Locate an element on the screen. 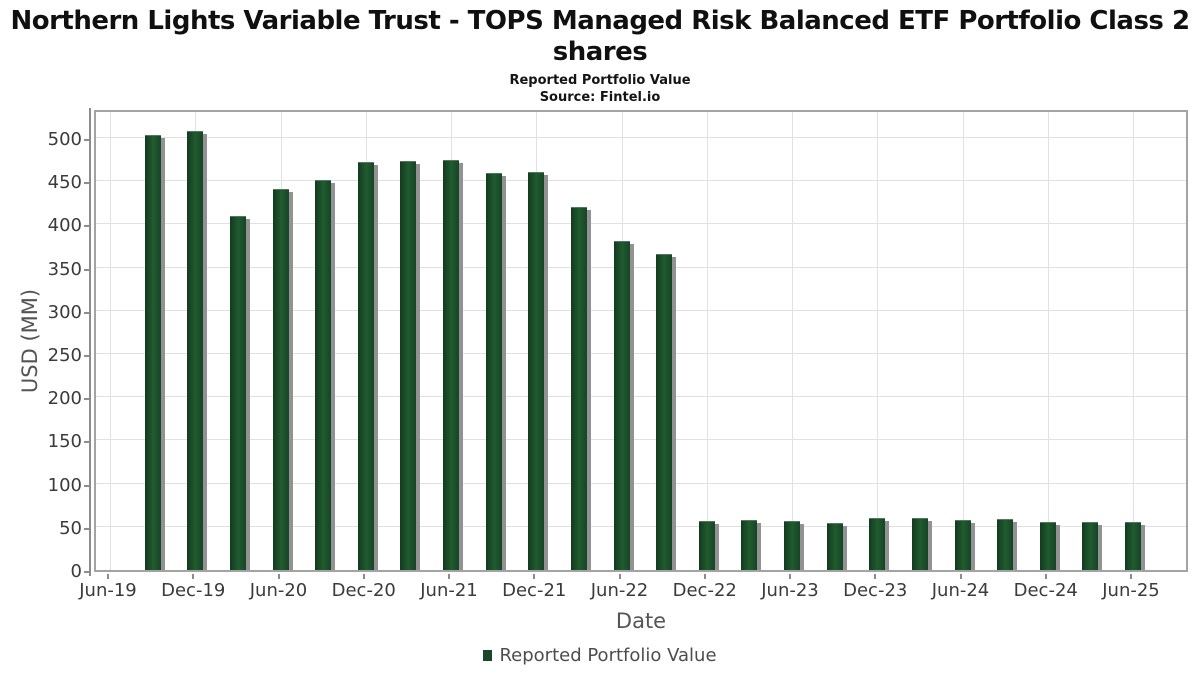  y-tick-label-450: 450 is located at coordinates (64, 183).